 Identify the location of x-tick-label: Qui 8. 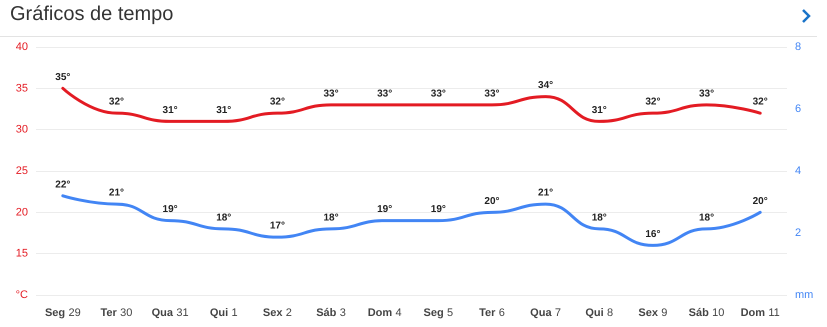
(599, 313).